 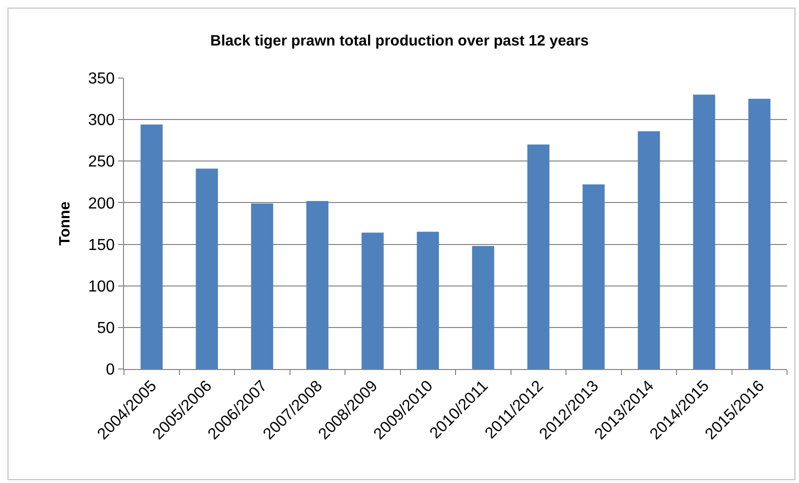 I want to click on y-tick-label: 250, so click(x=101, y=162).